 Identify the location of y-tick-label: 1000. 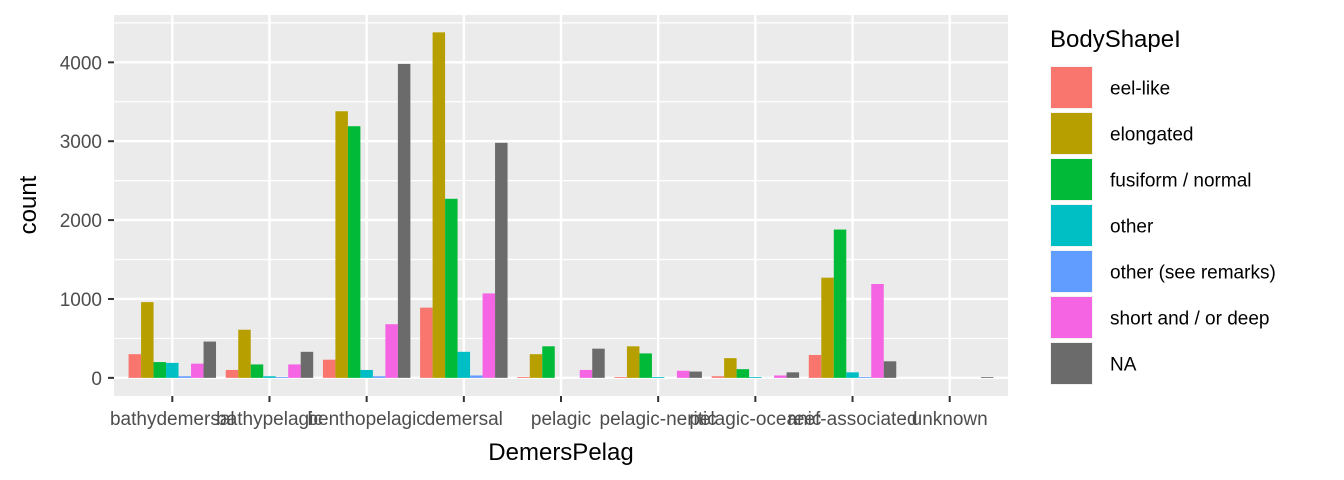
(81, 300).